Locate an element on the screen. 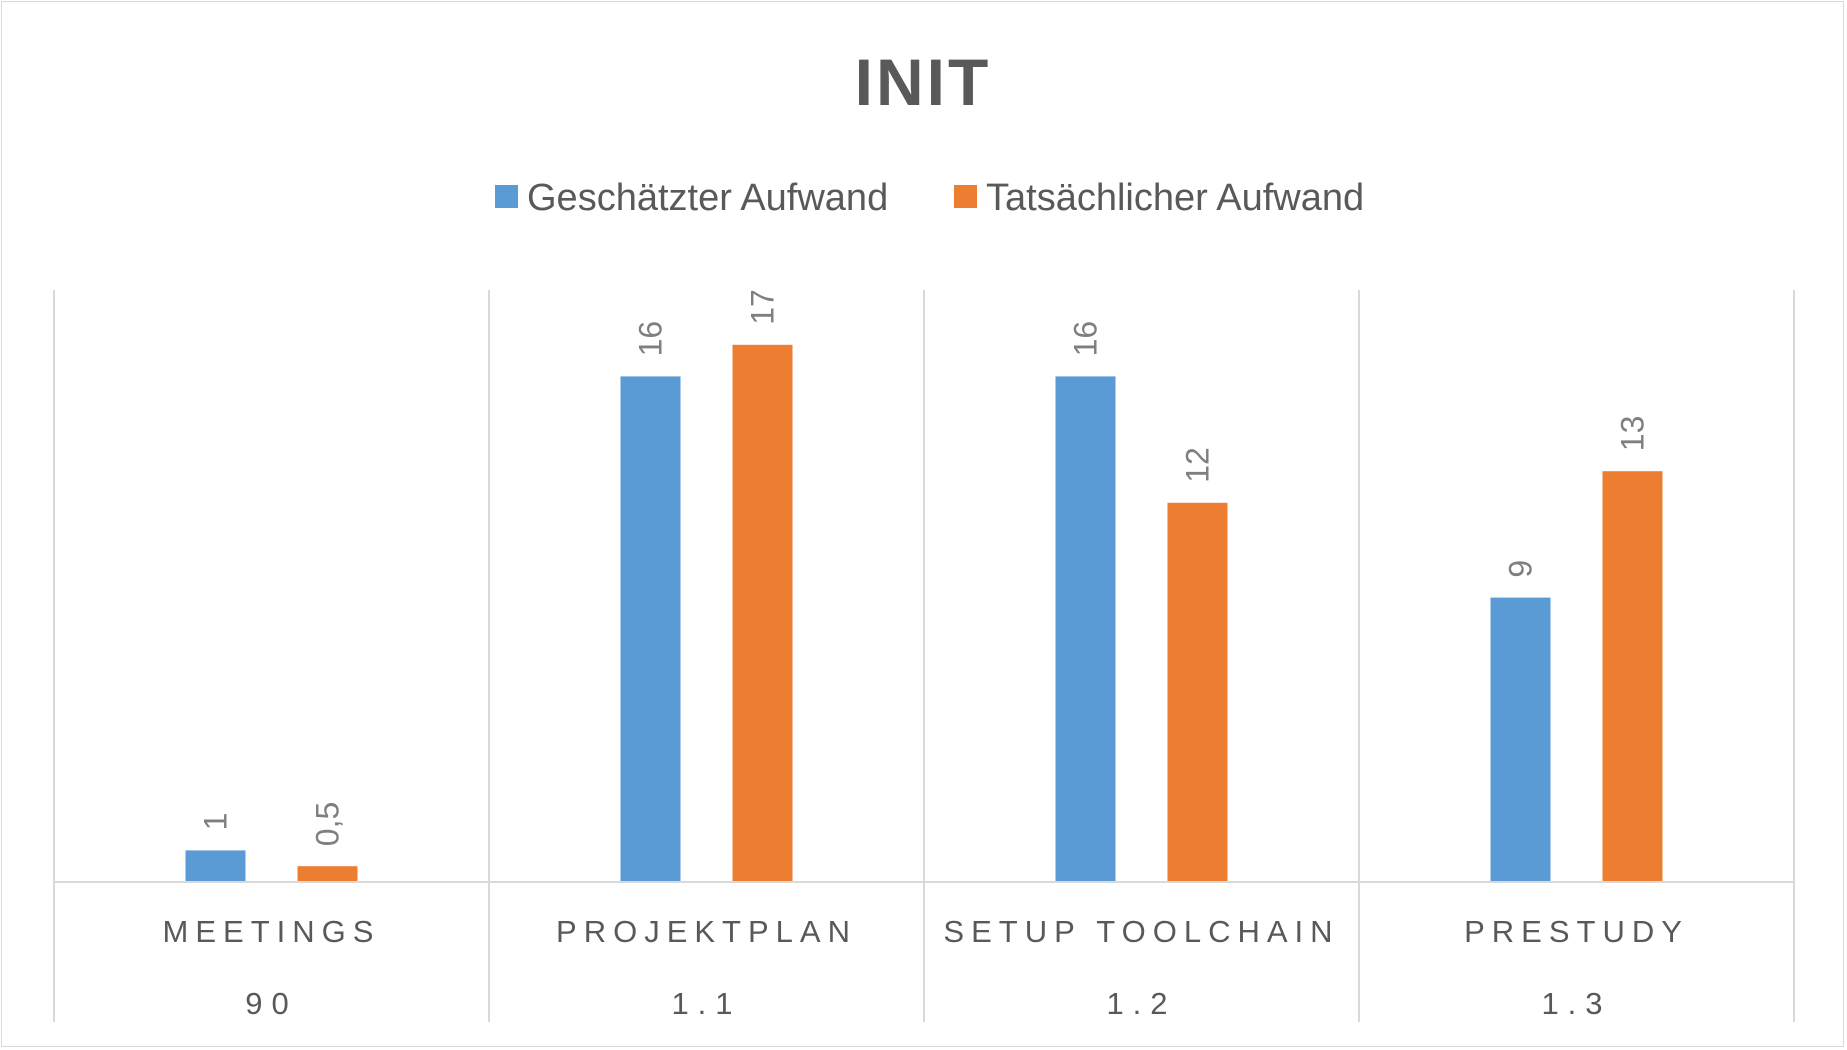  category-label: SETUP TOOLCHAIN is located at coordinates (1141, 931).